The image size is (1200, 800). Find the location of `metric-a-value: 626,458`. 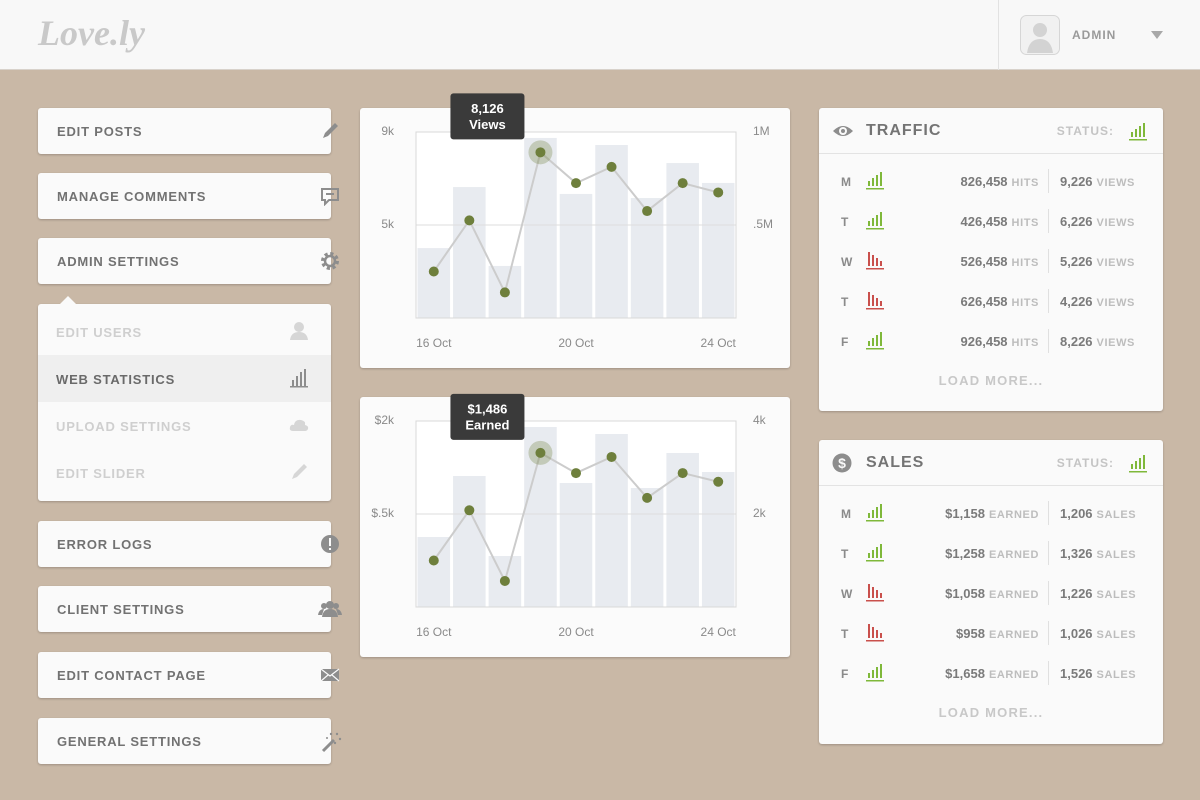

metric-a-value: 626,458 is located at coordinates (984, 301).